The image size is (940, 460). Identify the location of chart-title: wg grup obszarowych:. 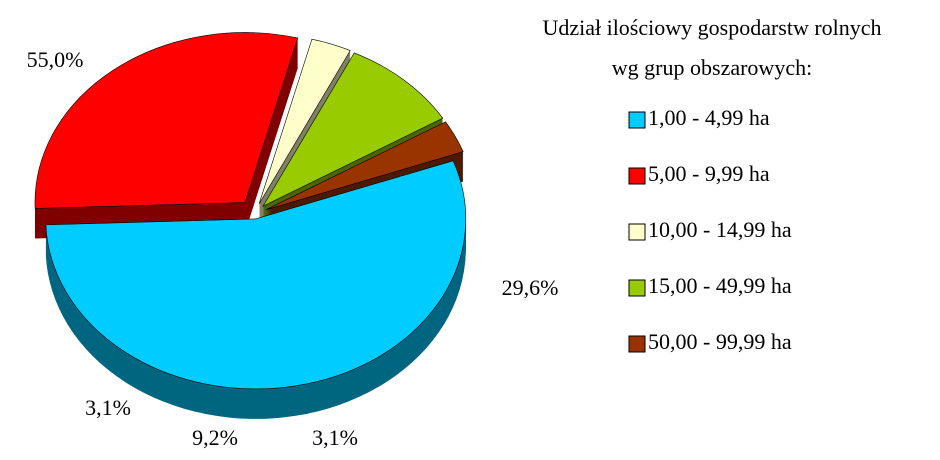
(712, 67).